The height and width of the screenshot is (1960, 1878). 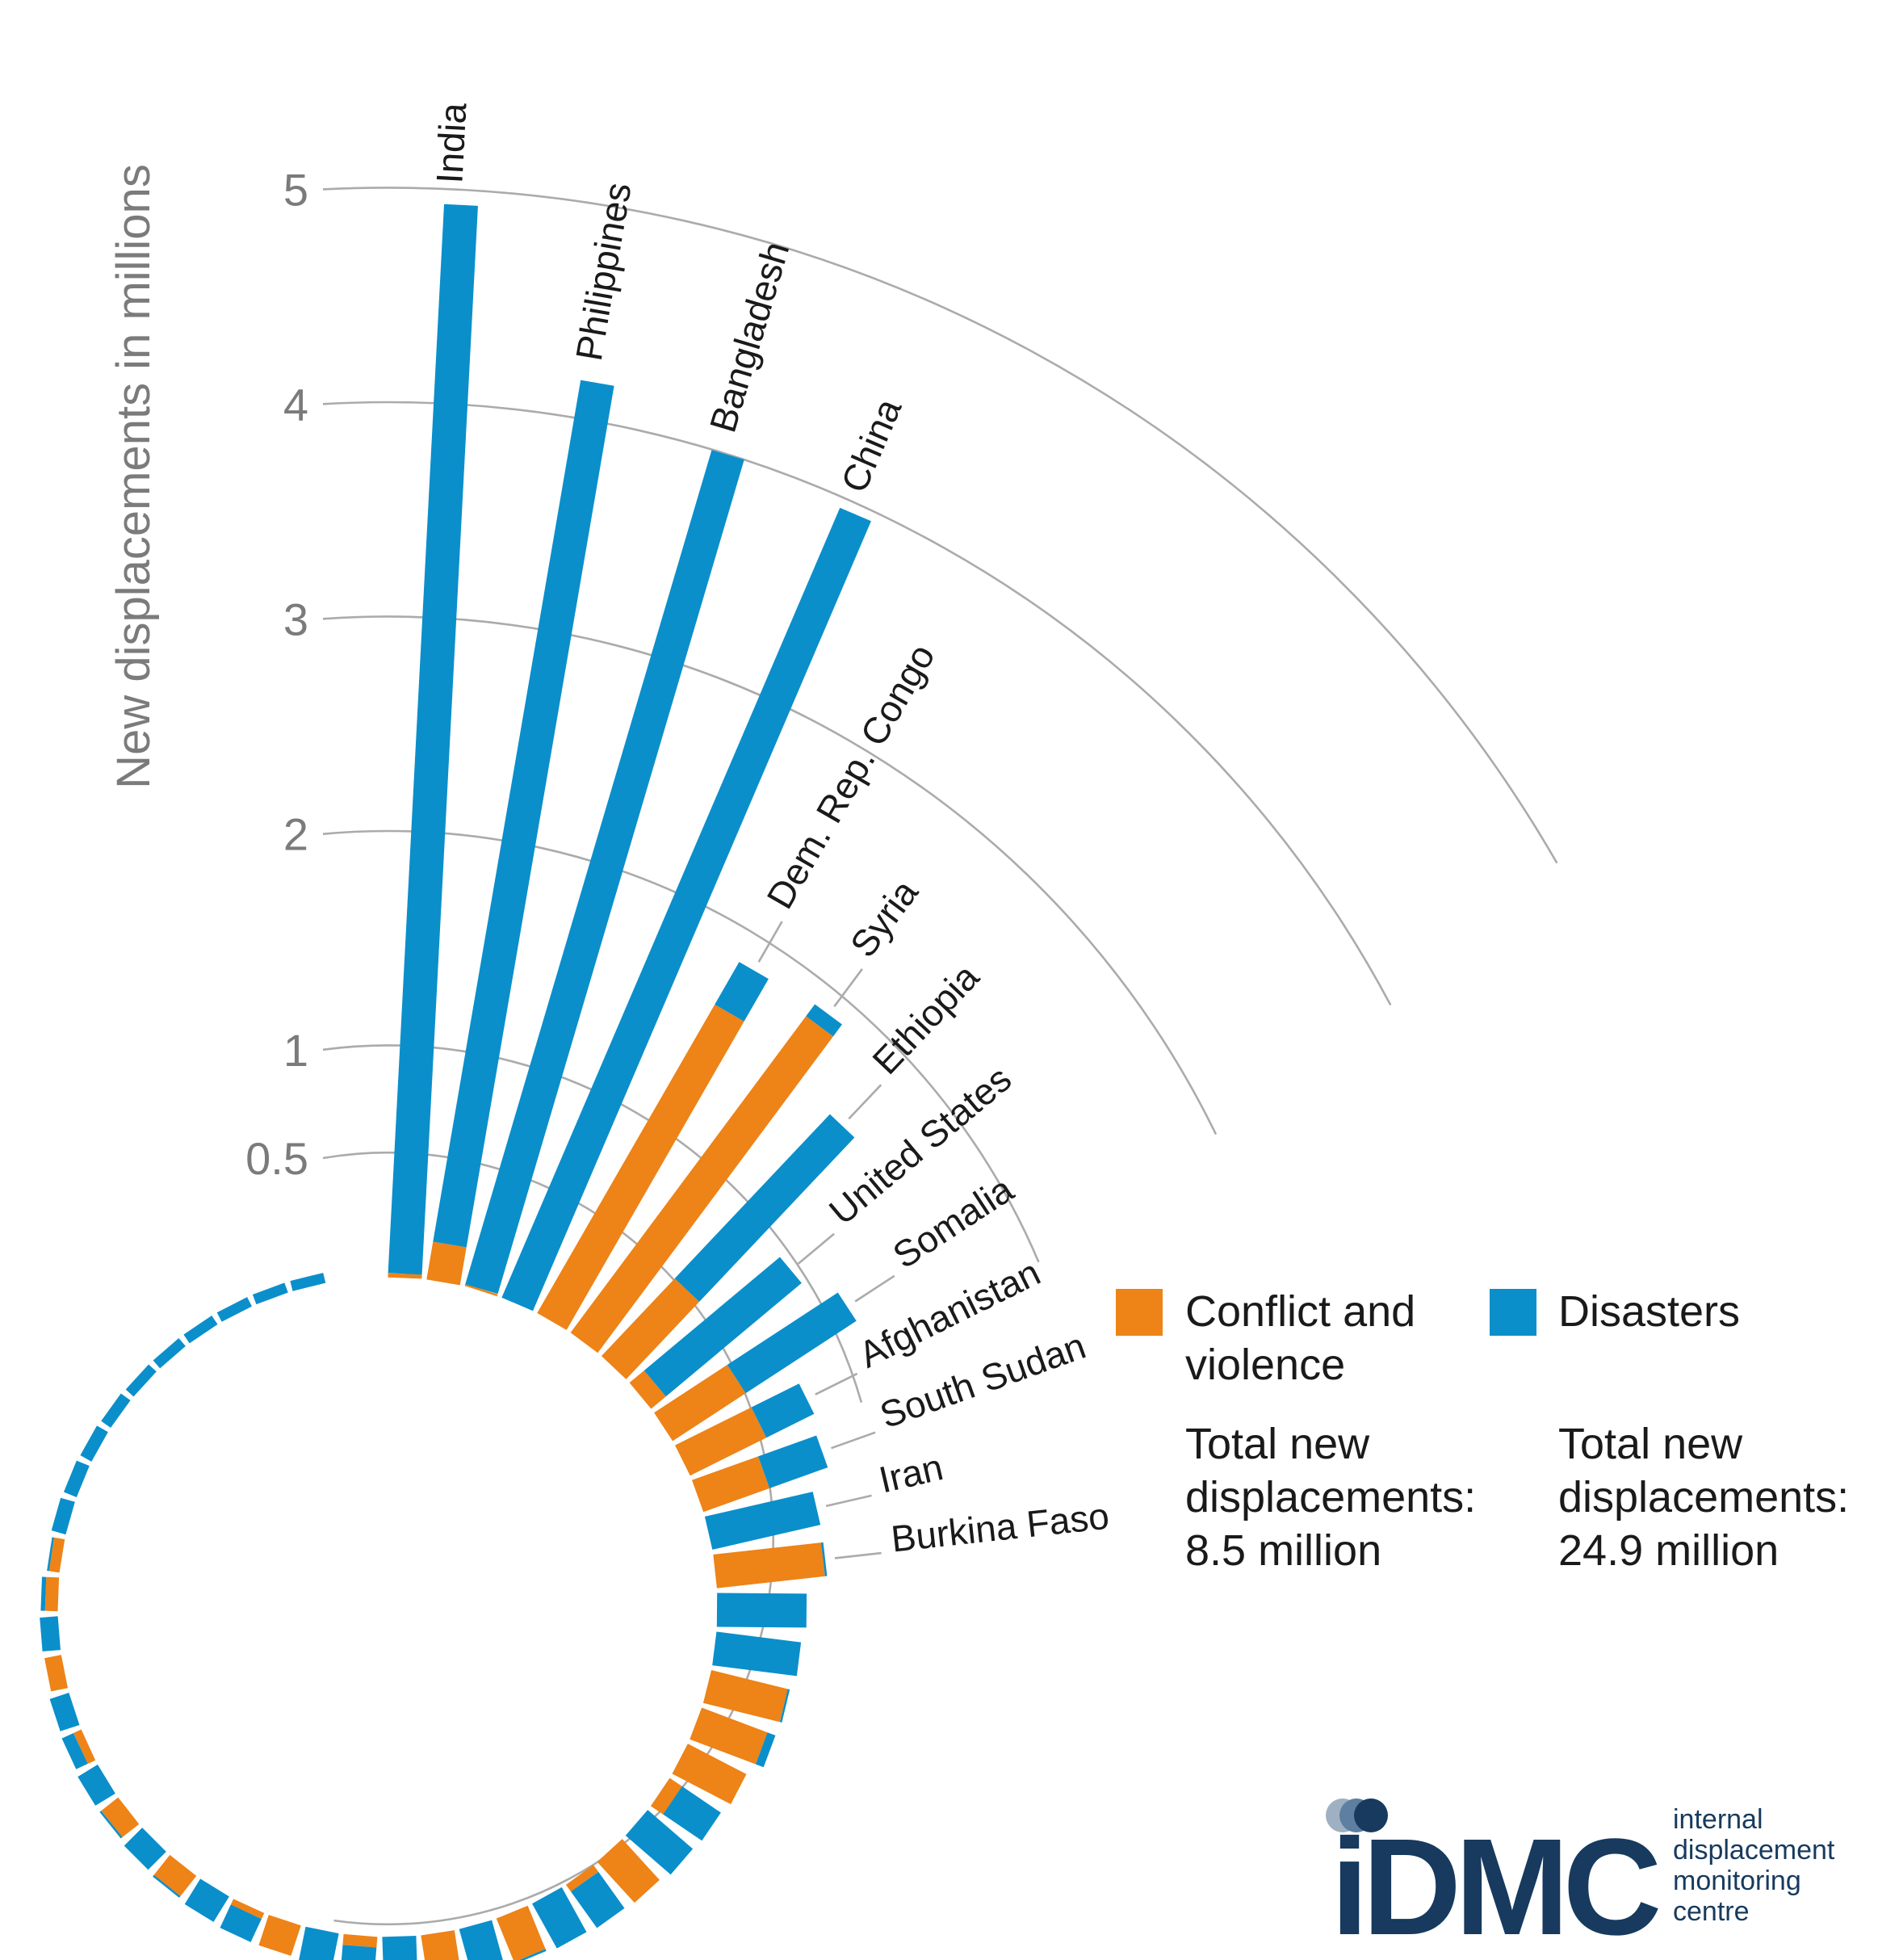 I want to click on legend-swatch-disasters, so click(x=1513, y=1312).